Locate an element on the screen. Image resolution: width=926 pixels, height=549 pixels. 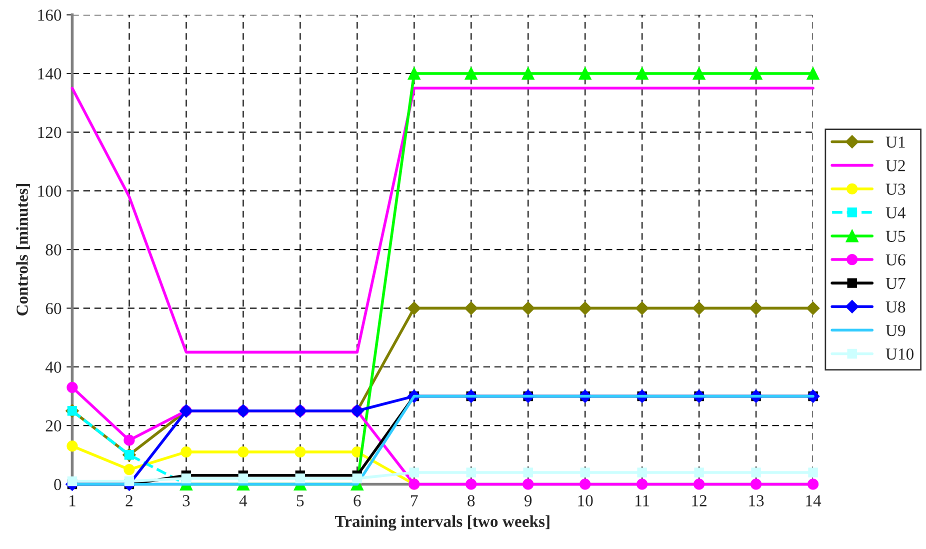
legend-label: U3 is located at coordinates (896, 189).